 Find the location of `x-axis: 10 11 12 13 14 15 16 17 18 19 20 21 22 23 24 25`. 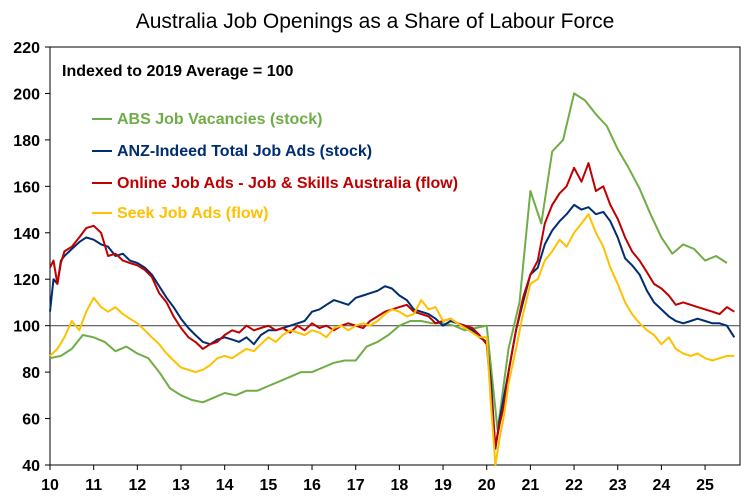

x-axis: 10 11 12 13 14 15 16 17 18 19 20 21 22 23 24 25 is located at coordinates (377, 479).